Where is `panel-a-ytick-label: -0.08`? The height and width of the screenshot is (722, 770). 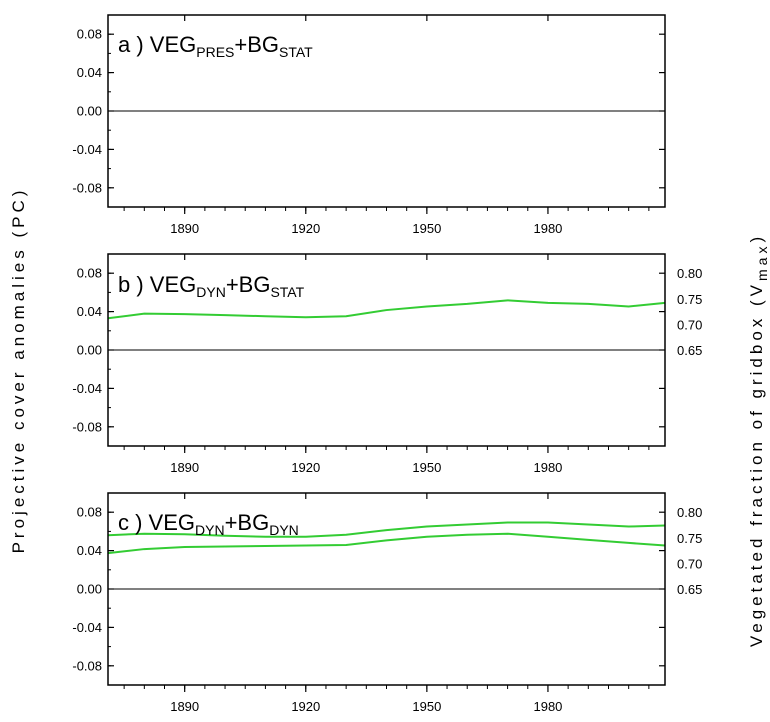 panel-a-ytick-label: -0.08 is located at coordinates (87, 187).